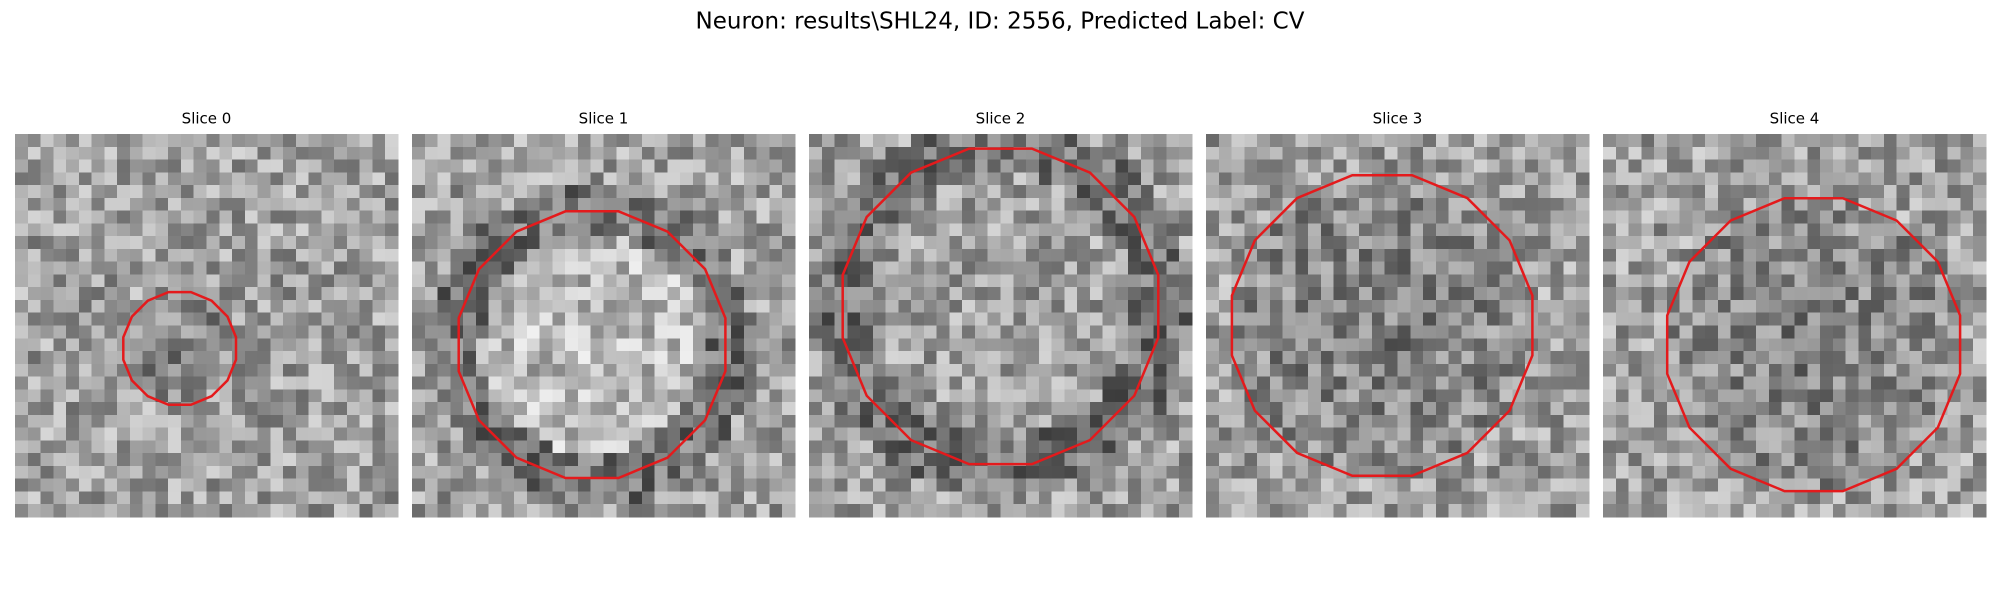  I want to click on contour, so click(1000, 306).